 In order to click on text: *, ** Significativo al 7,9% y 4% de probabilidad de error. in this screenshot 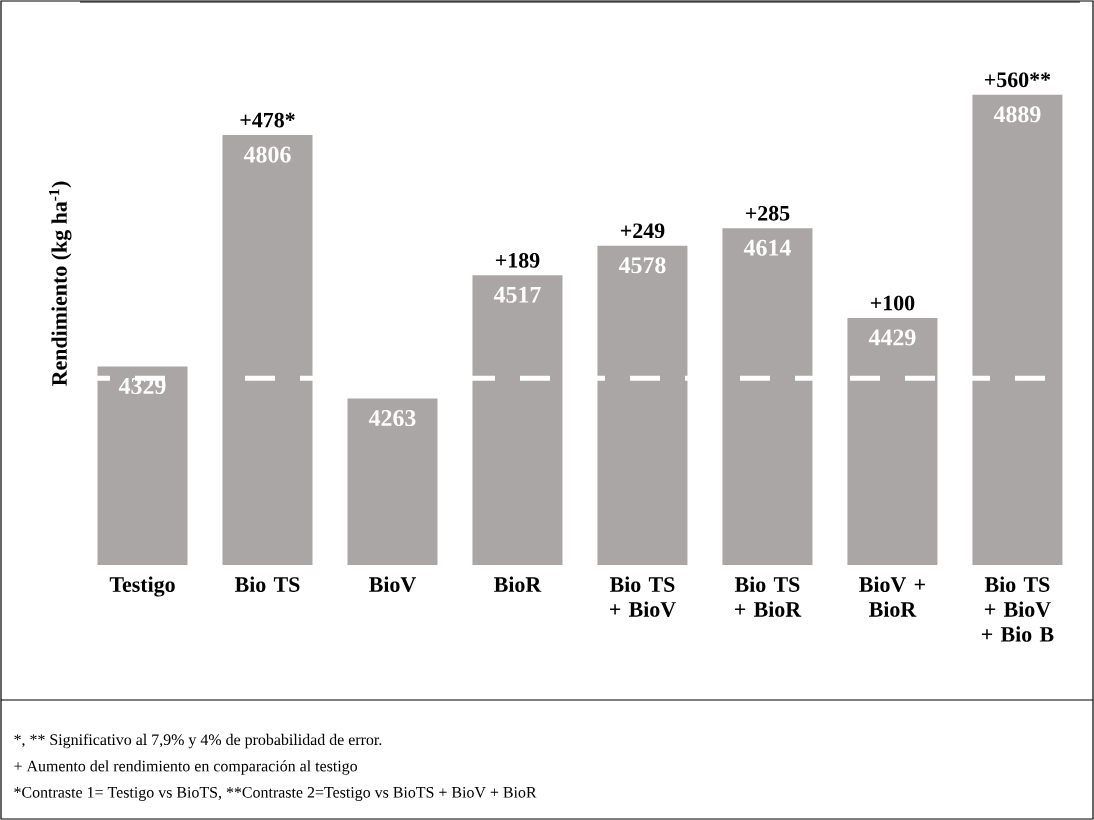, I will do `click(198, 741)`.